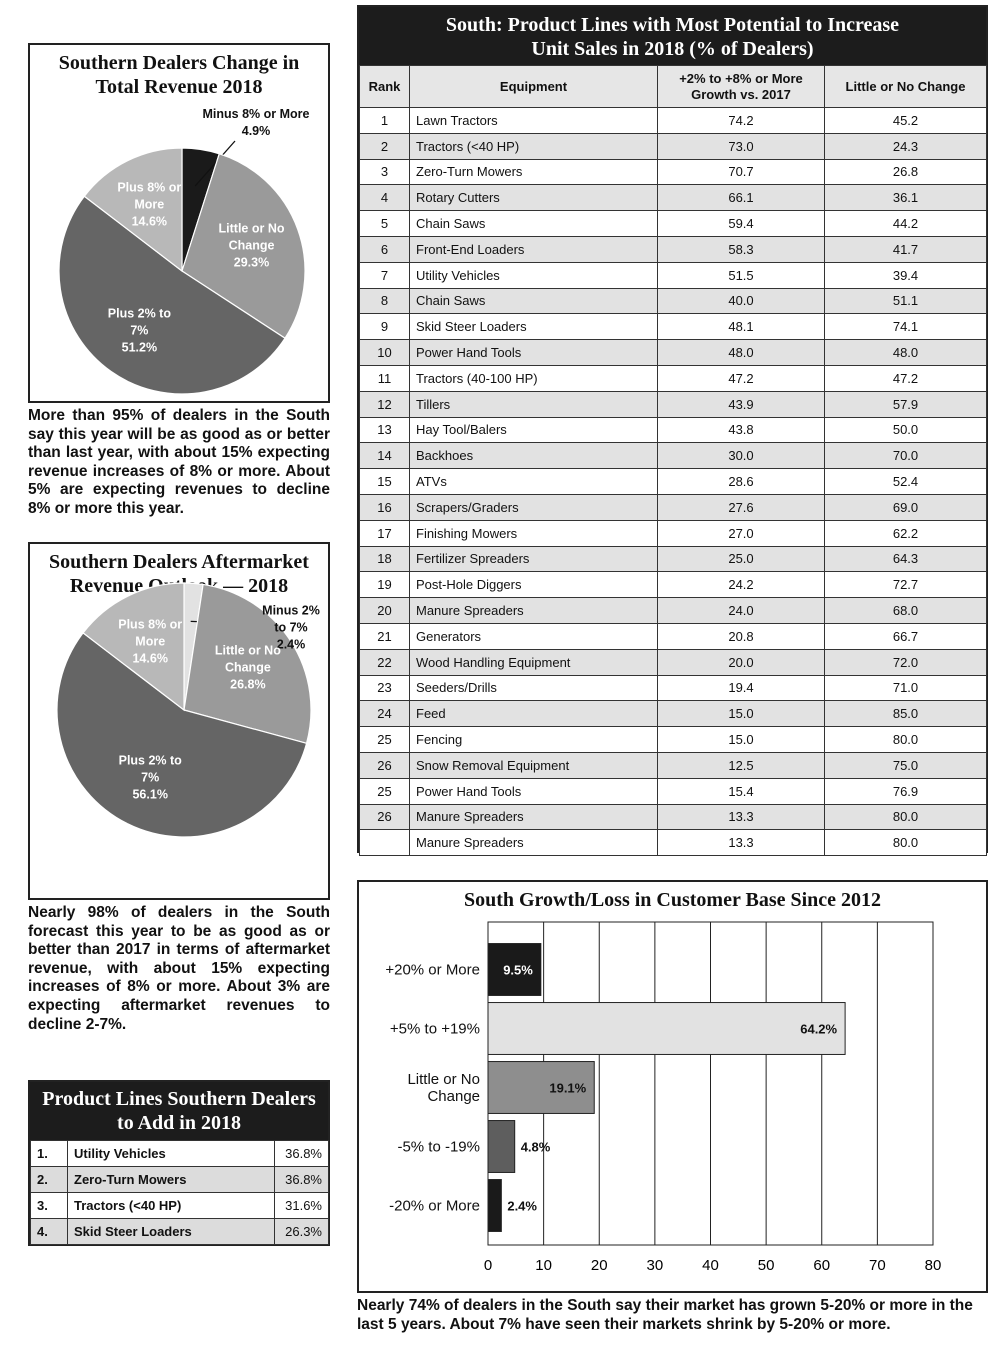 The width and height of the screenshot is (1000, 1361). I want to click on rank-text: 5, so click(384, 224).